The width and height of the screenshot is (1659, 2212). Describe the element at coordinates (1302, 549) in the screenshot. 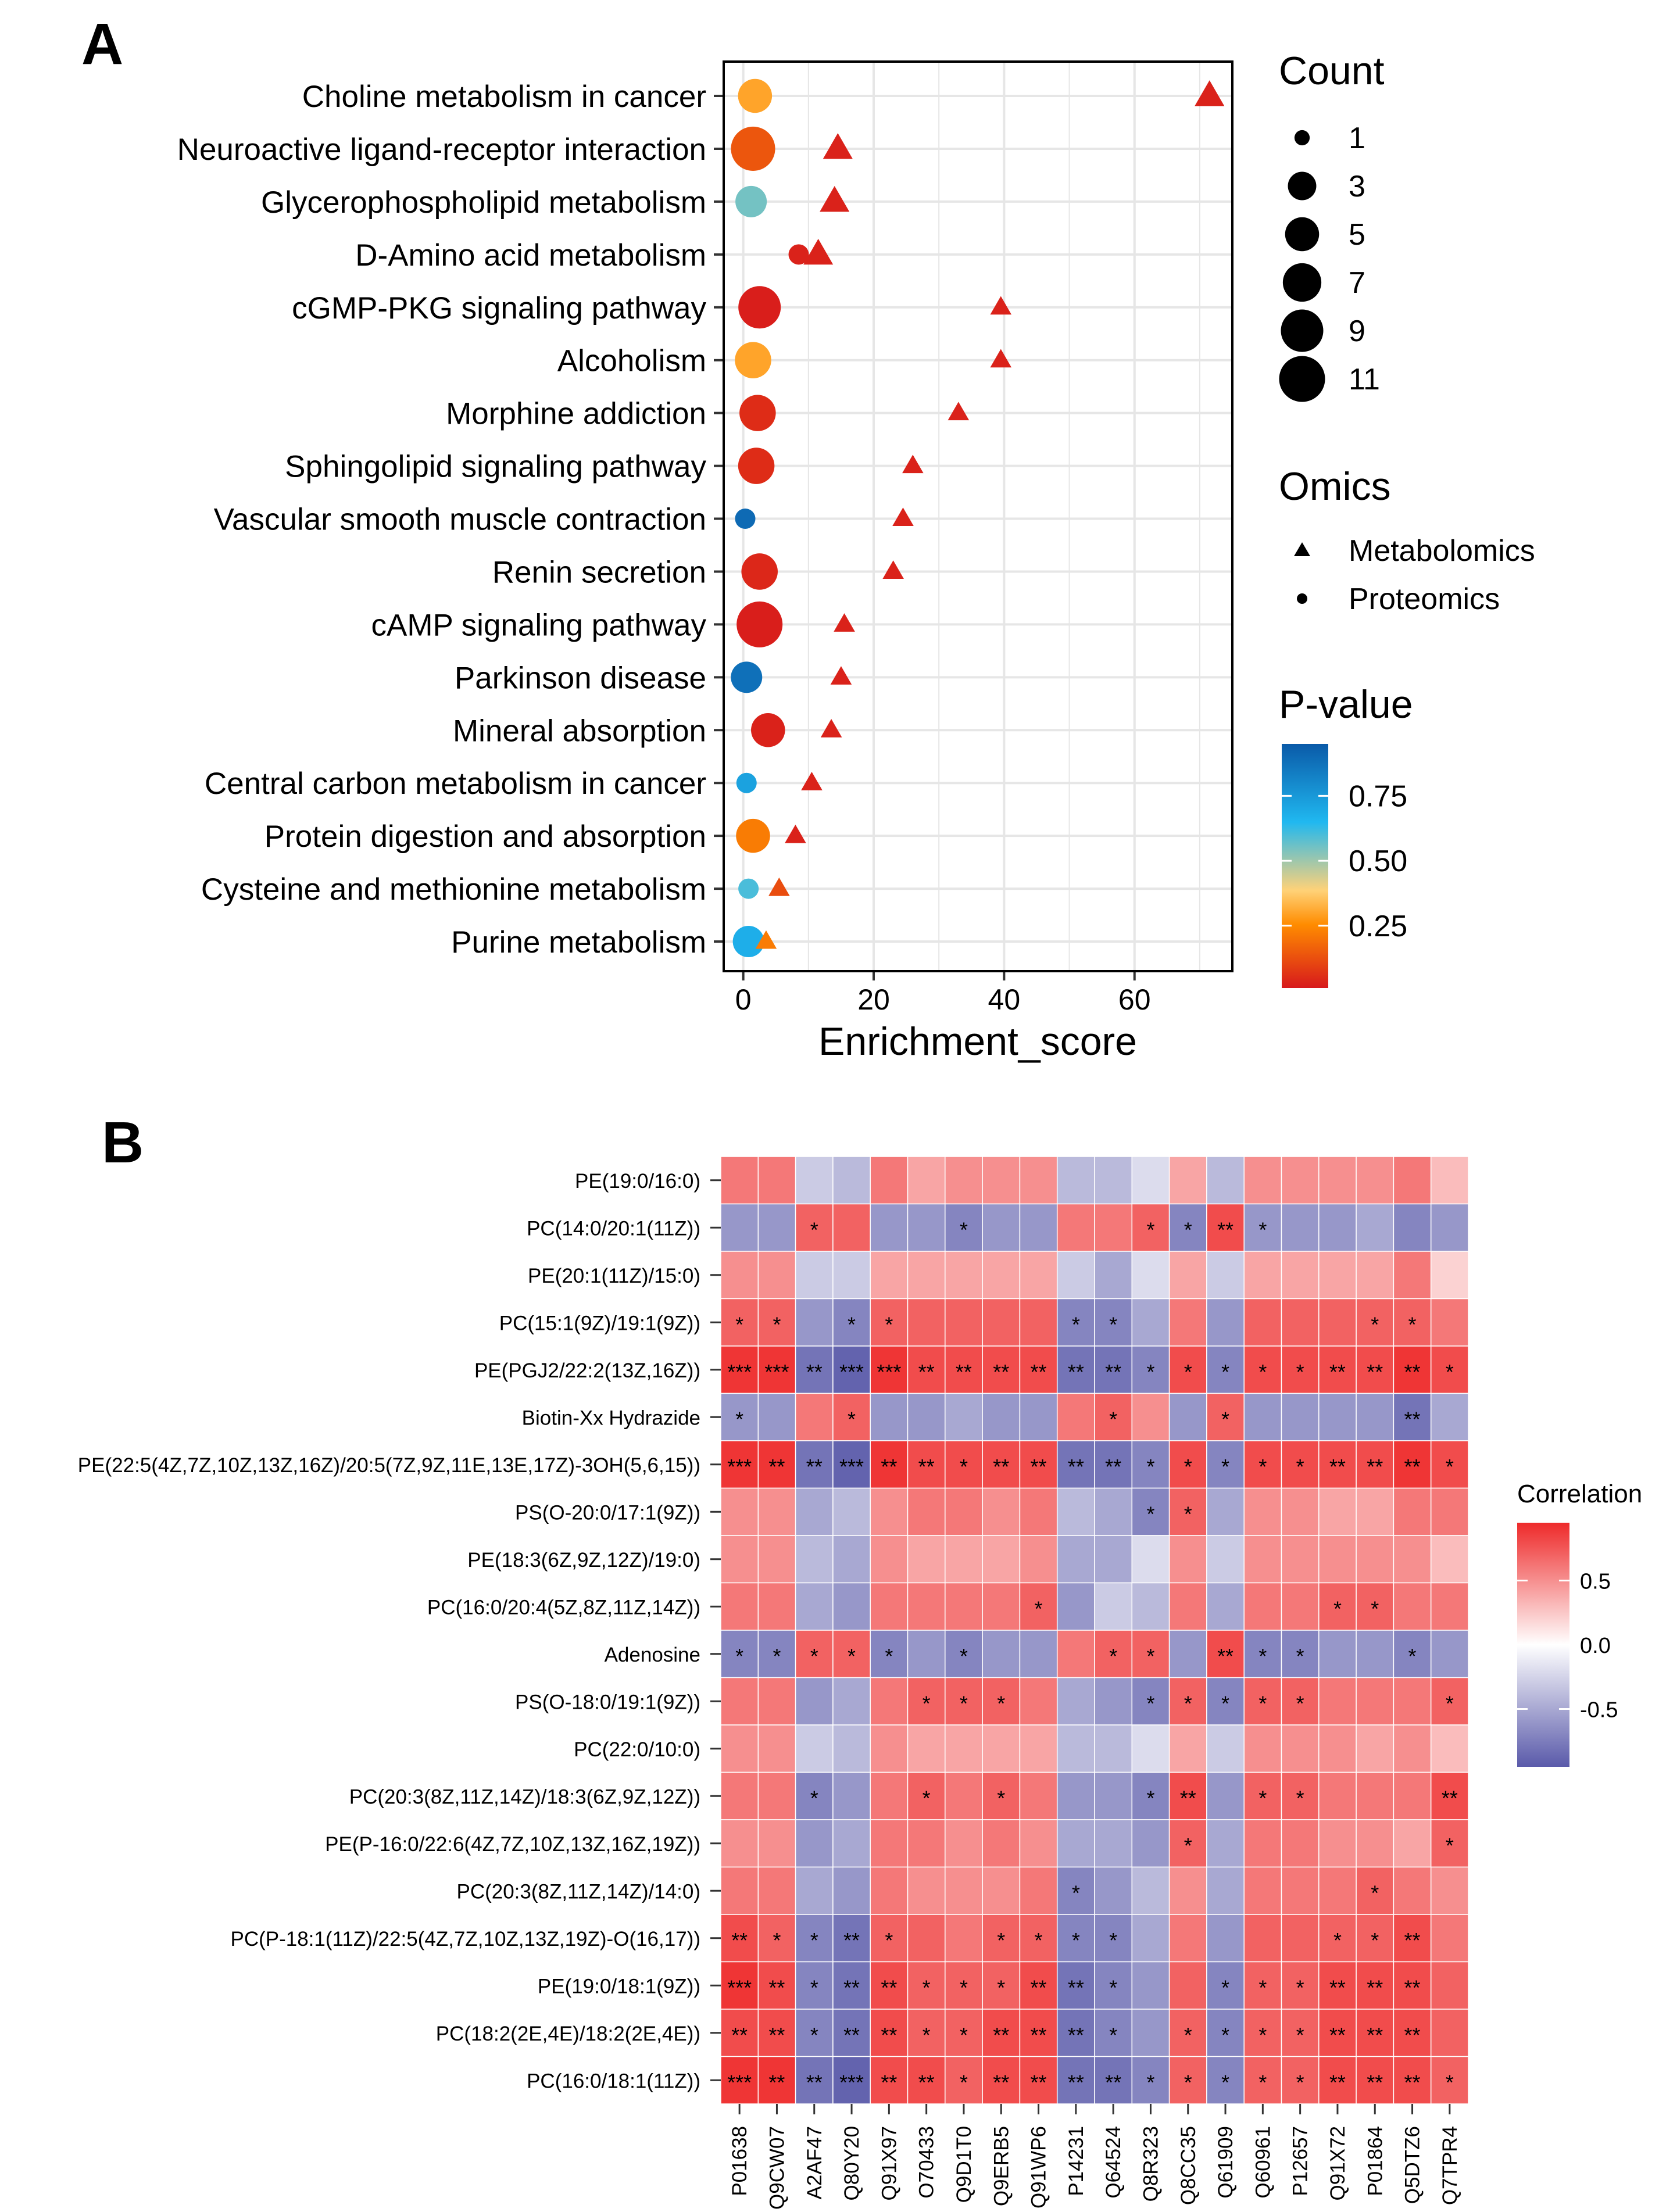

I see `triangle-icon` at that location.